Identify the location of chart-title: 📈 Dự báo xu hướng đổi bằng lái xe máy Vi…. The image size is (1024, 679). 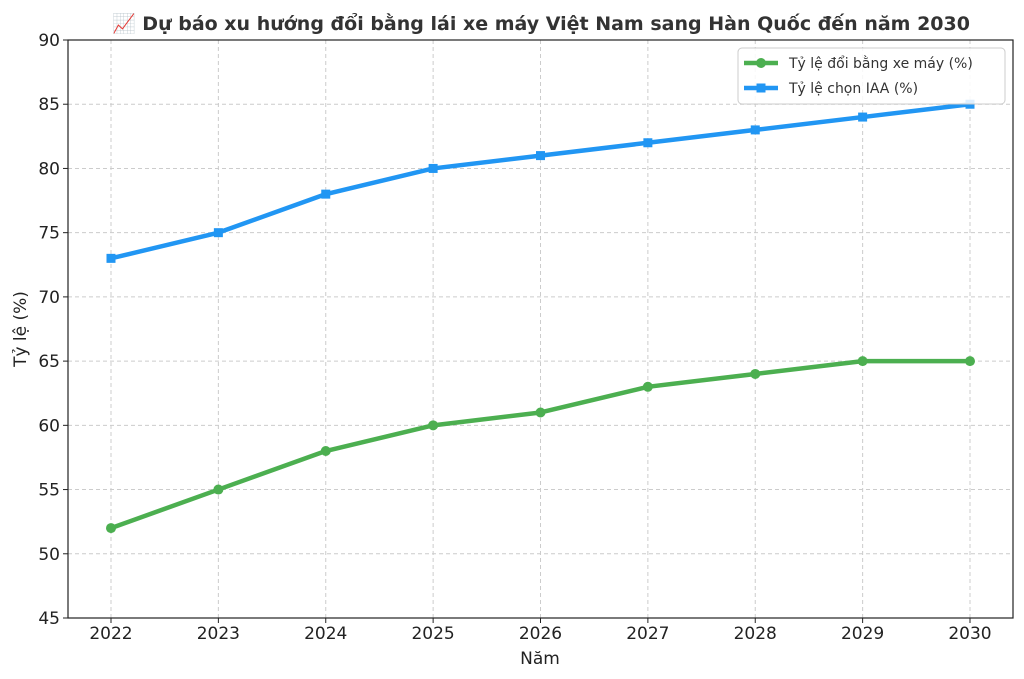
(541, 23).